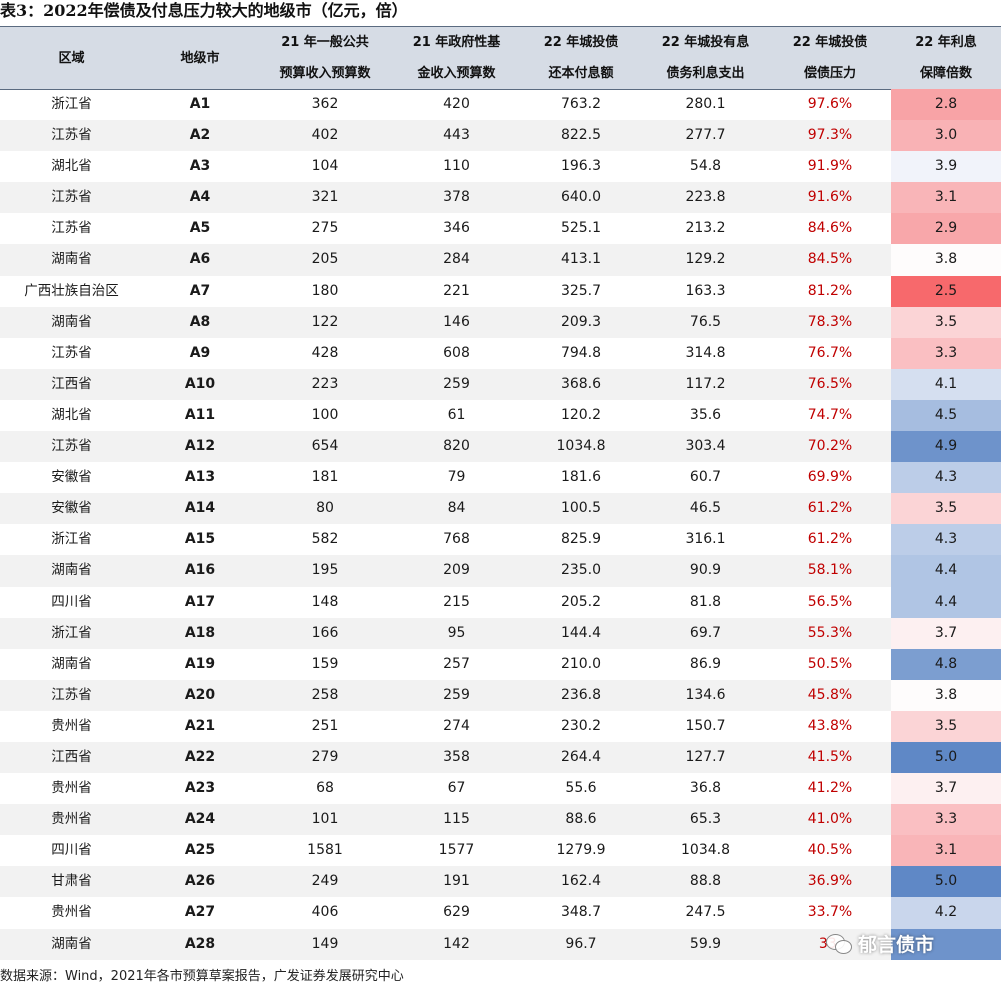 The width and height of the screenshot is (1001, 987). I want to click on cell-coverage: 4.3, so click(946, 540).